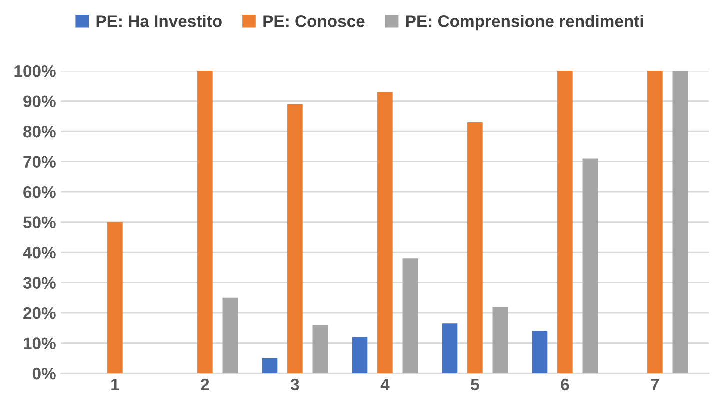 The height and width of the screenshot is (406, 720). I want to click on legend-label: PE: Ha Investito, so click(159, 21).